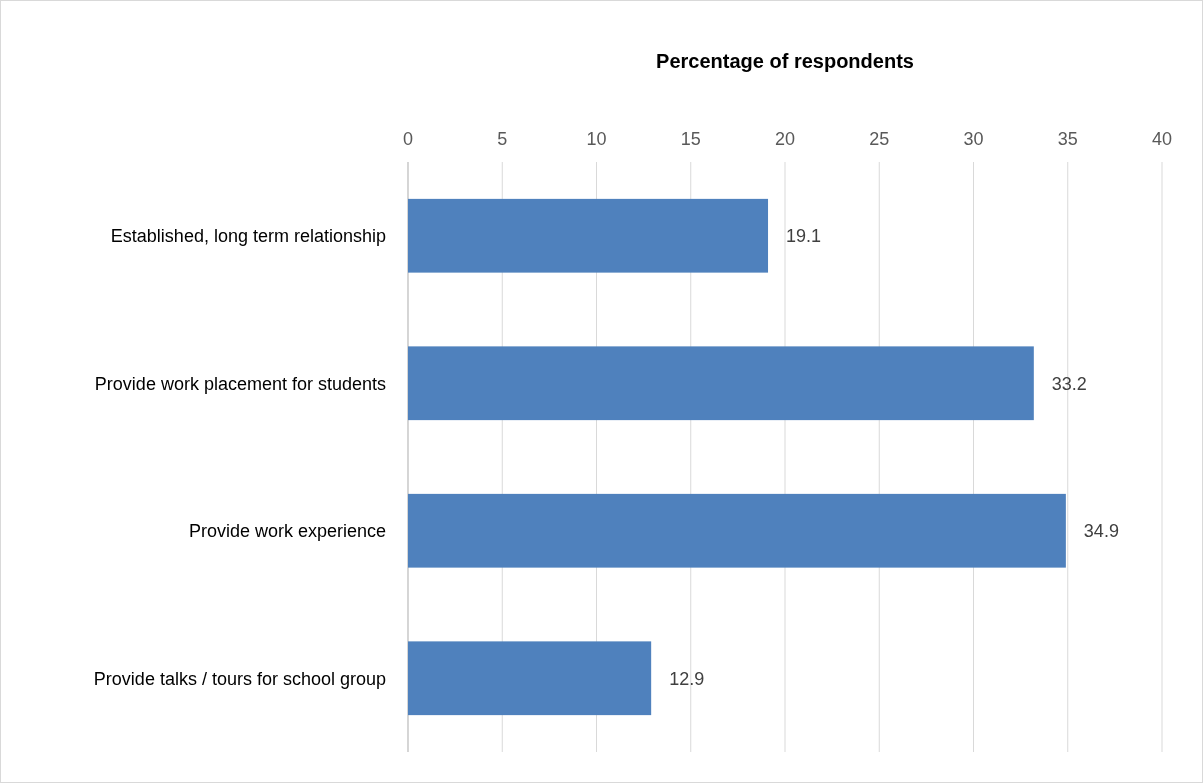 The height and width of the screenshot is (783, 1203). What do you see at coordinates (239, 678) in the screenshot?
I see `y-tick-label: Provide talks / tours for school group` at bounding box center [239, 678].